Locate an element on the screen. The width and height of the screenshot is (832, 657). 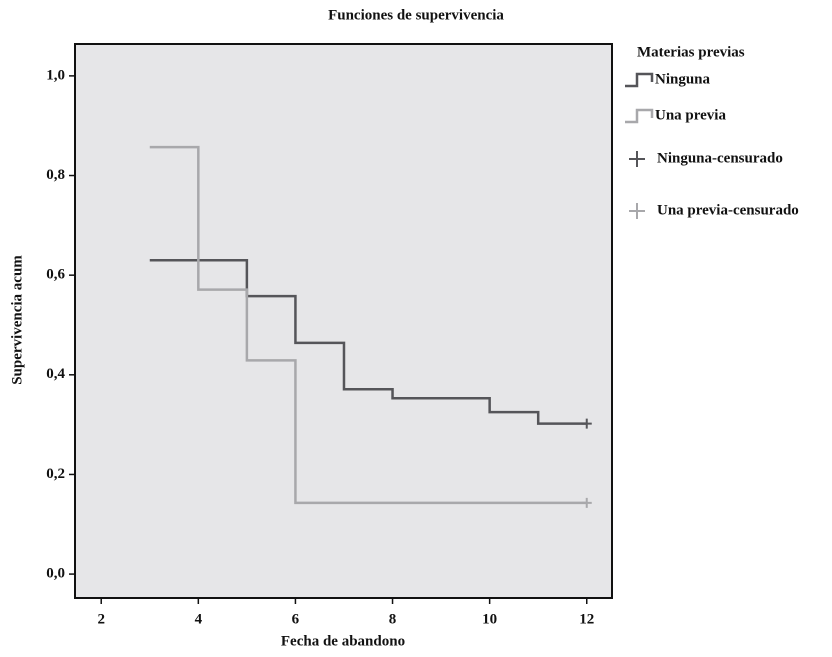
y-tick-label: 0,6 is located at coordinates (55, 275).